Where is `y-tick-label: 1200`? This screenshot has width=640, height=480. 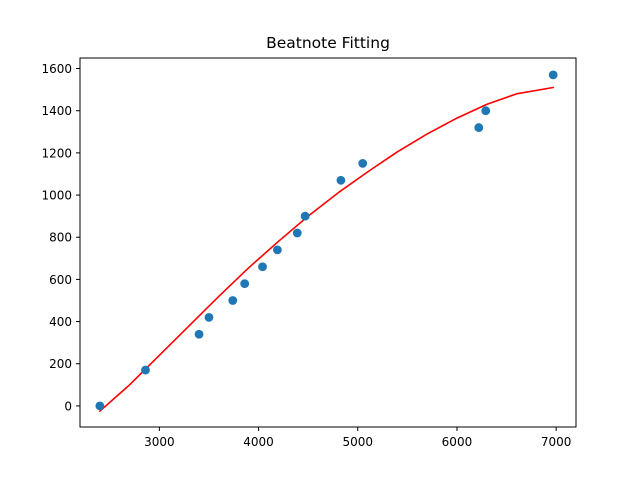 y-tick-label: 1200 is located at coordinates (56, 153).